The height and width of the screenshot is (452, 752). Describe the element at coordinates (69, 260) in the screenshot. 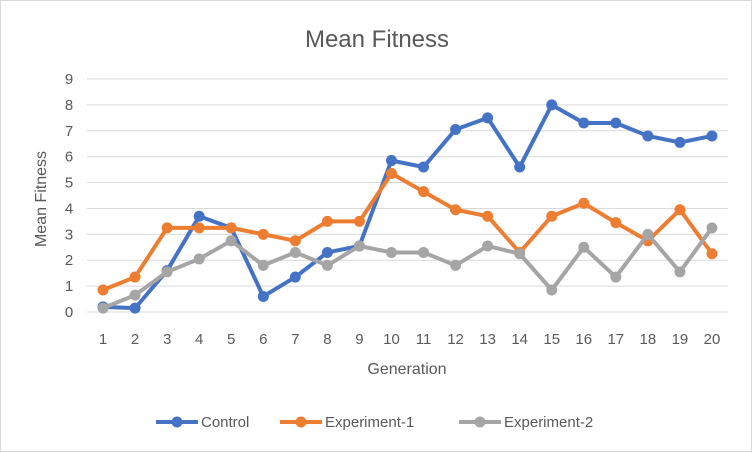

I see `y-tick-label: 2` at that location.